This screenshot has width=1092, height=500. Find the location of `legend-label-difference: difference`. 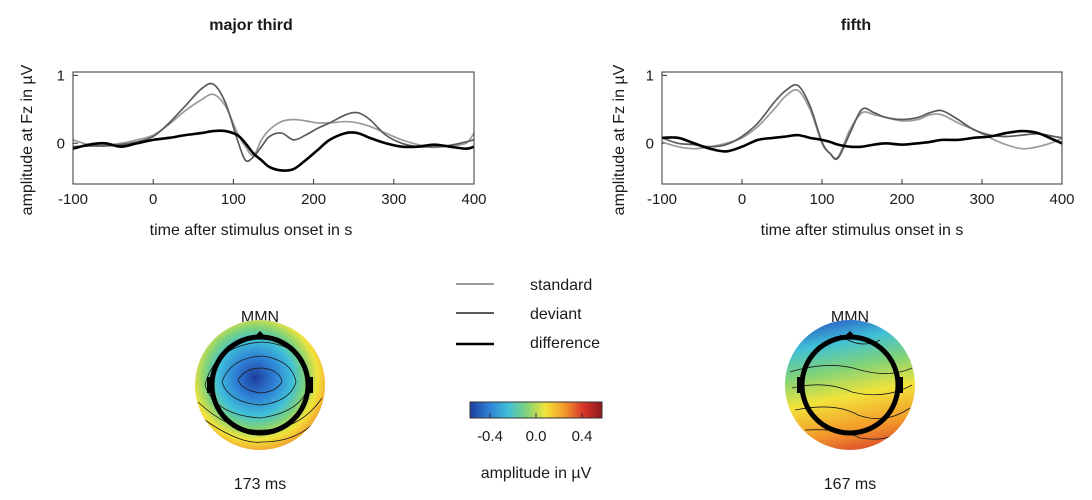

legend-label-difference: difference is located at coordinates (565, 343).